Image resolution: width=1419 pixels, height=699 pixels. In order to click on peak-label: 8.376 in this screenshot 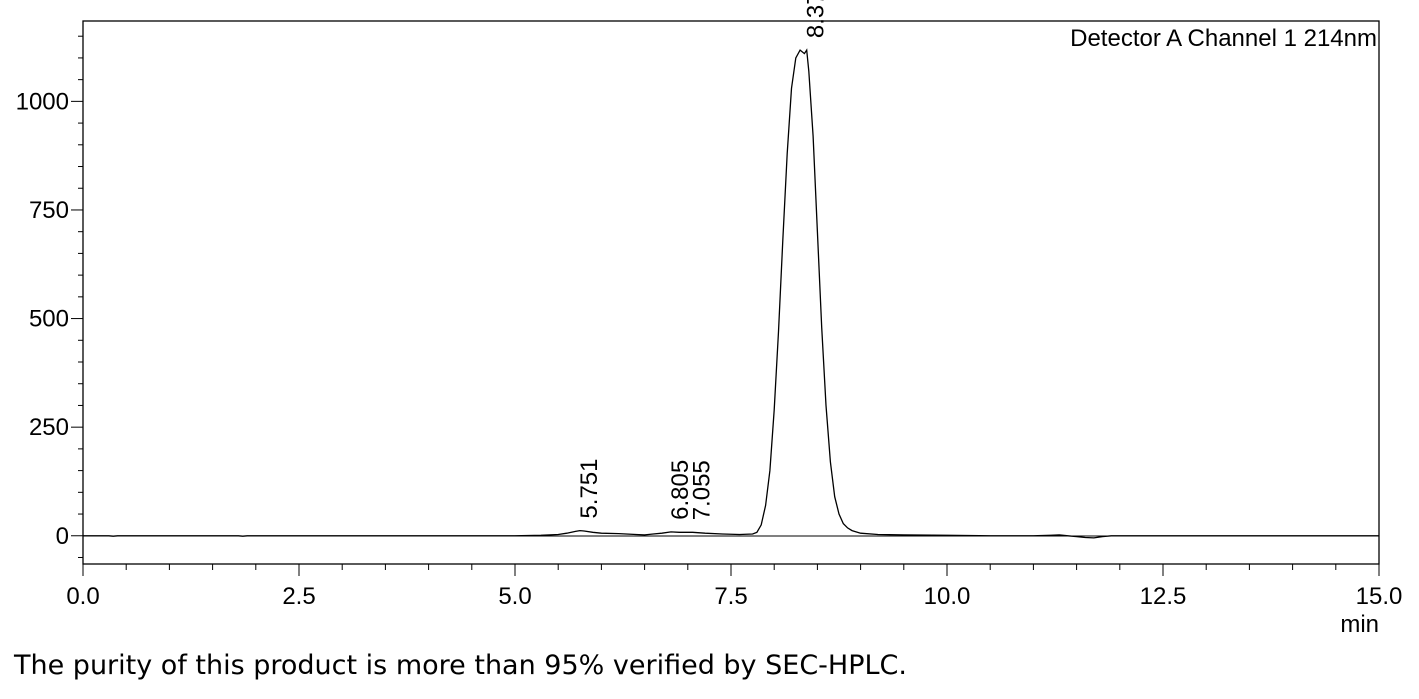, I will do `click(816, 19)`.